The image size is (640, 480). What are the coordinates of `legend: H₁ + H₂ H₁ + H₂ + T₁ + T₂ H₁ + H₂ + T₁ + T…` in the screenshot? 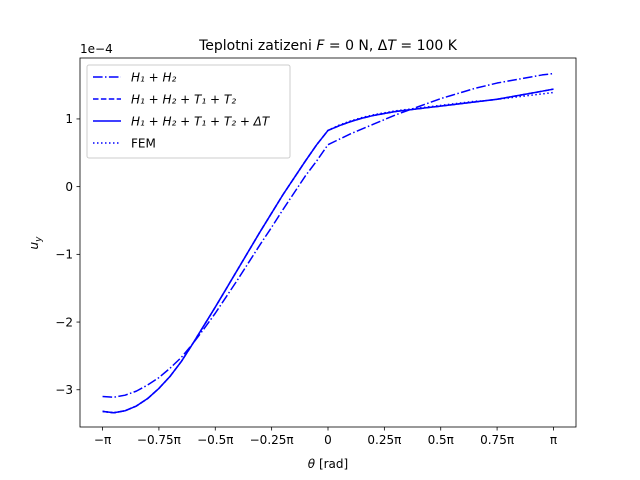 It's located at (188, 111).